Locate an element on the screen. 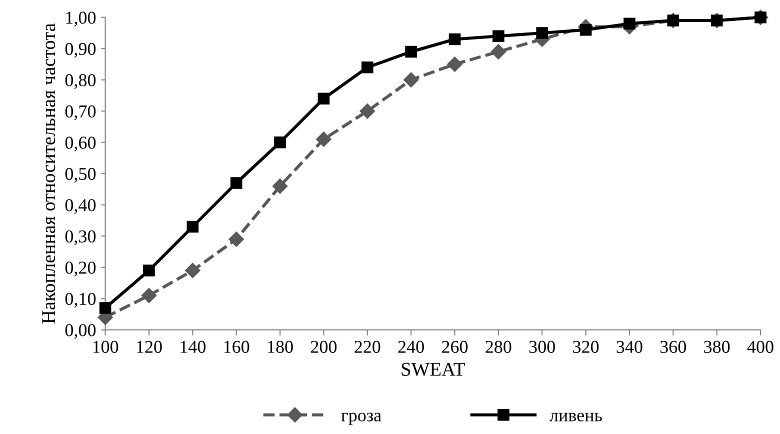 Image resolution: width=780 pixels, height=434 pixels. x-tick-label: 300 is located at coordinates (542, 346).